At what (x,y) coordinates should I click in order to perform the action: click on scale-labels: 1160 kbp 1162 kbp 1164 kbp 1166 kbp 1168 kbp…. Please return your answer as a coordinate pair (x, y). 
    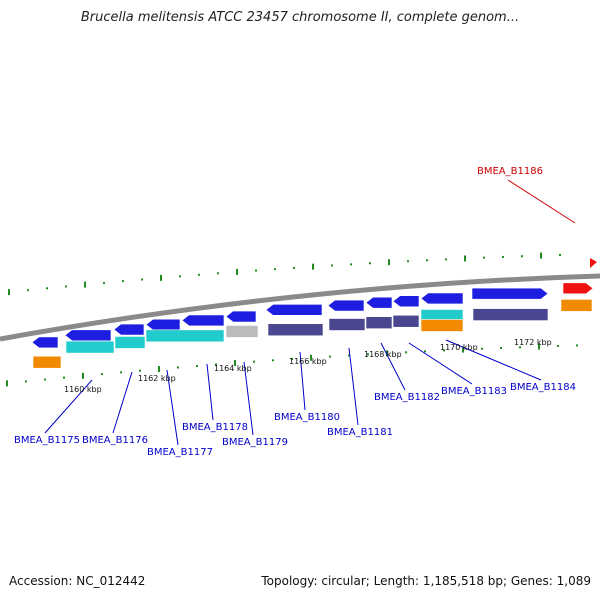
    Looking at the image, I should click on (308, 366).